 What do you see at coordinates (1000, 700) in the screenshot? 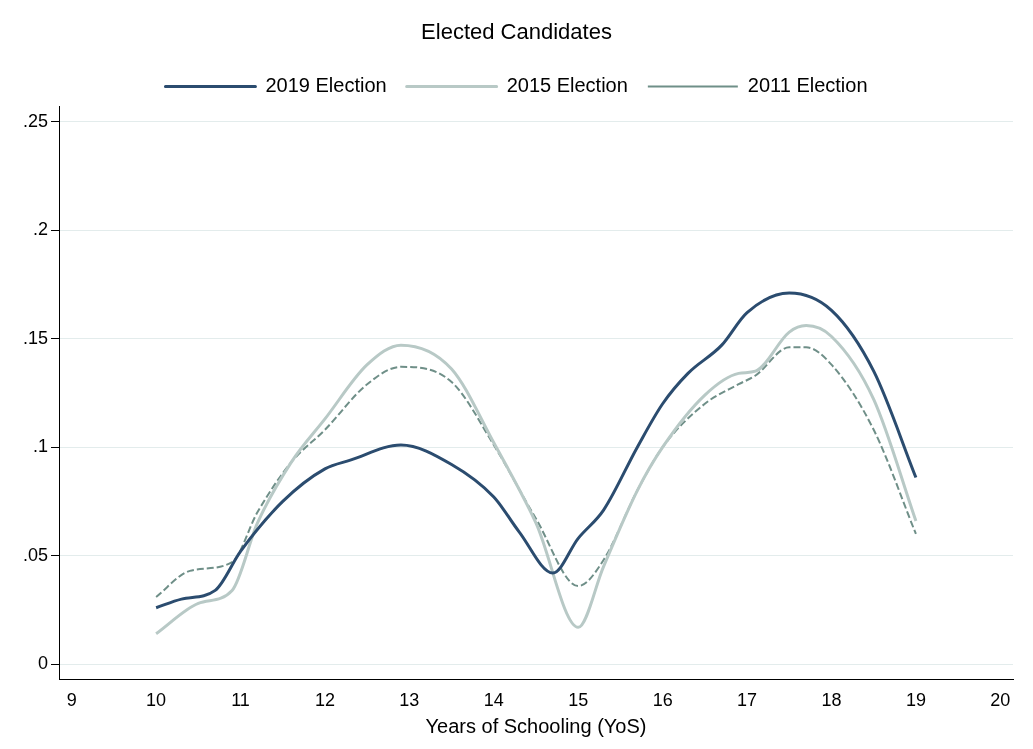
I see `x-tick-label: 20` at bounding box center [1000, 700].